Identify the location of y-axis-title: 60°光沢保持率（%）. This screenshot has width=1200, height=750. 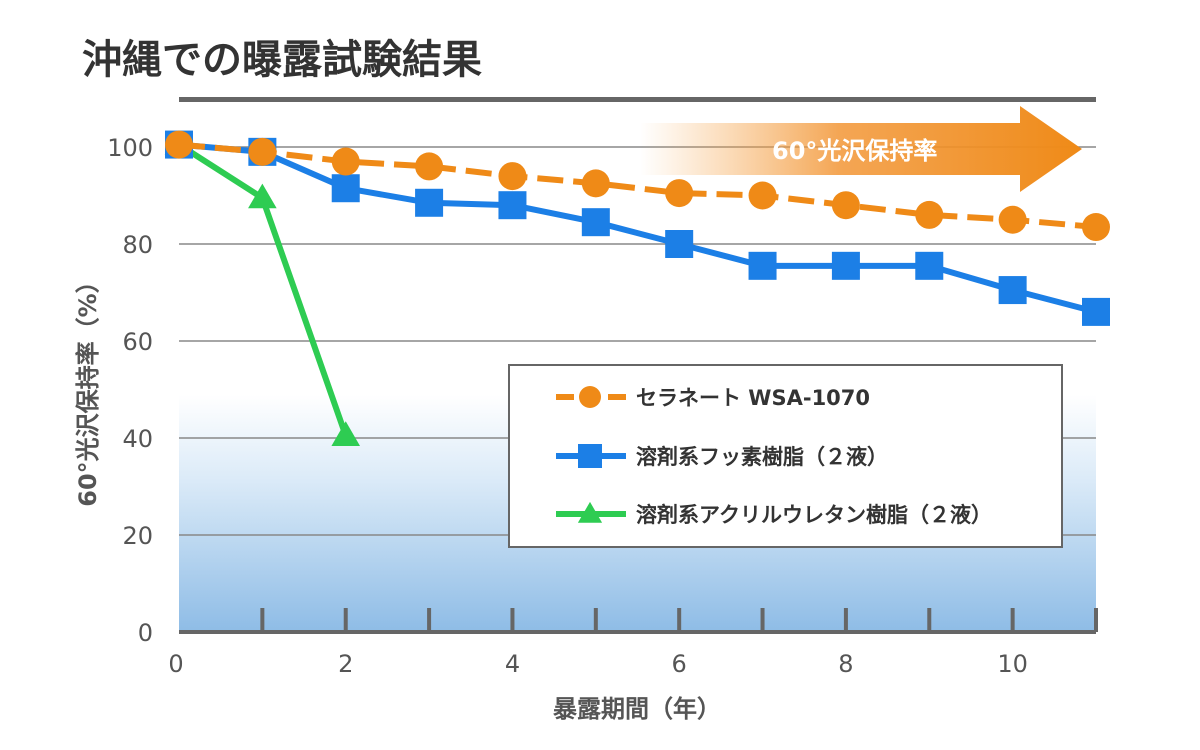
(88, 387).